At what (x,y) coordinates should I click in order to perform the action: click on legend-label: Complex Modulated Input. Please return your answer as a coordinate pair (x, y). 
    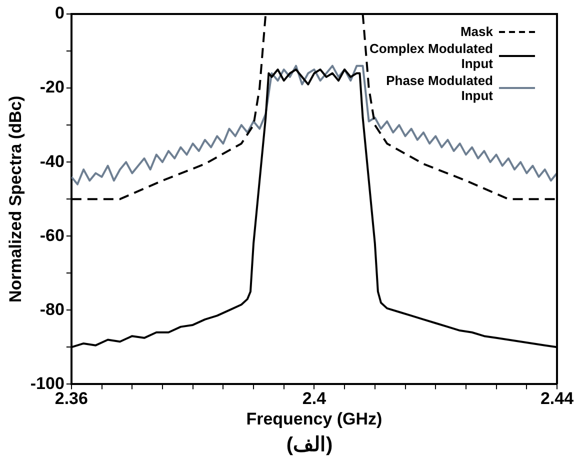
    Looking at the image, I should click on (431, 56).